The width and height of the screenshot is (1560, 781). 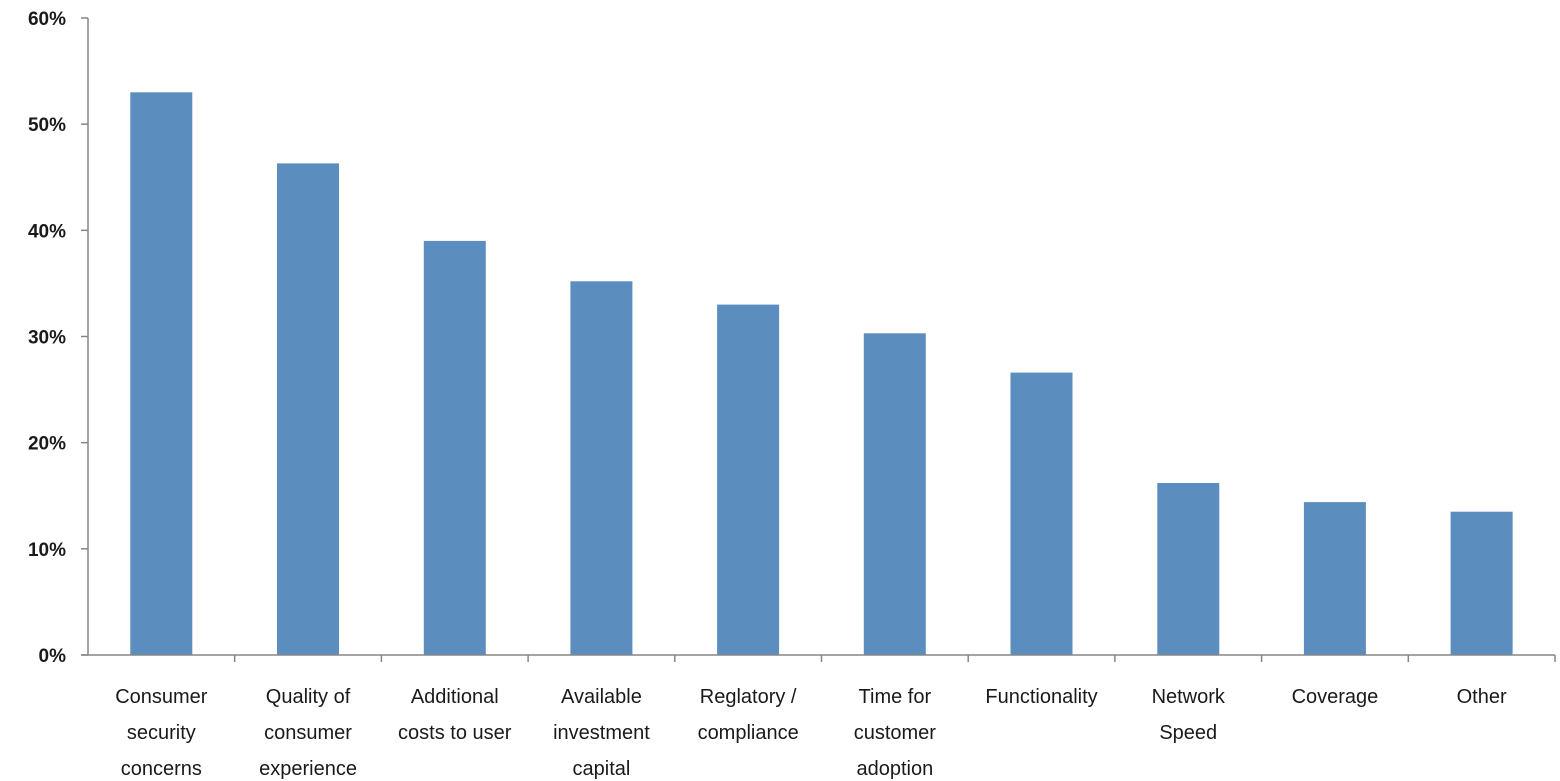 What do you see at coordinates (161, 733) in the screenshot?
I see `x-tick-label: Consumer security concerns` at bounding box center [161, 733].